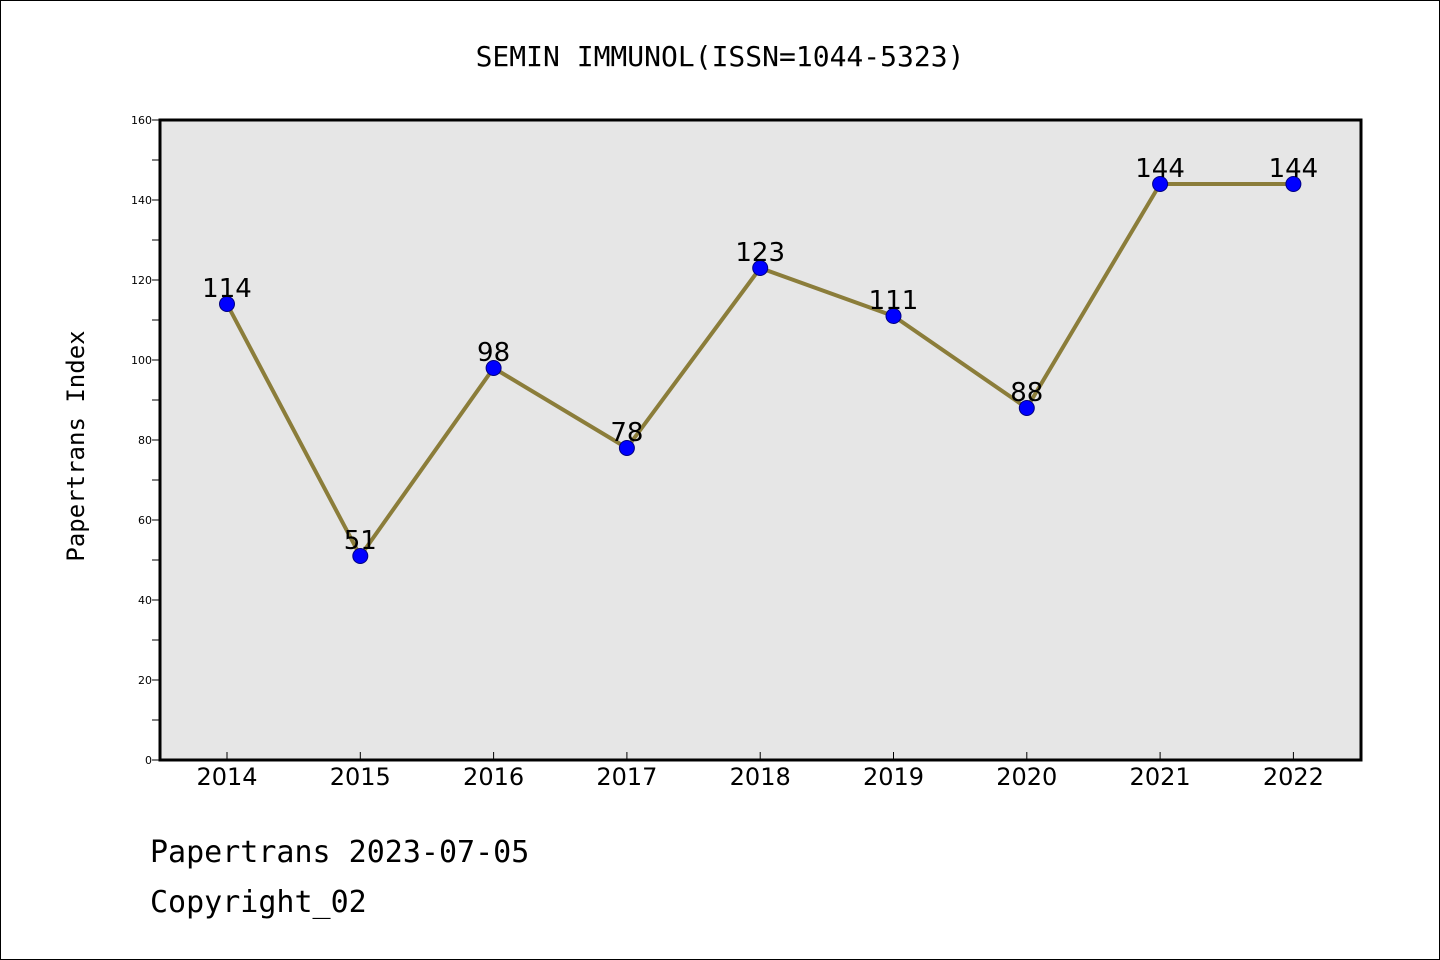 The height and width of the screenshot is (960, 1440). What do you see at coordinates (258, 902) in the screenshot?
I see `footer-copyright-text: Copyright_02` at bounding box center [258, 902].